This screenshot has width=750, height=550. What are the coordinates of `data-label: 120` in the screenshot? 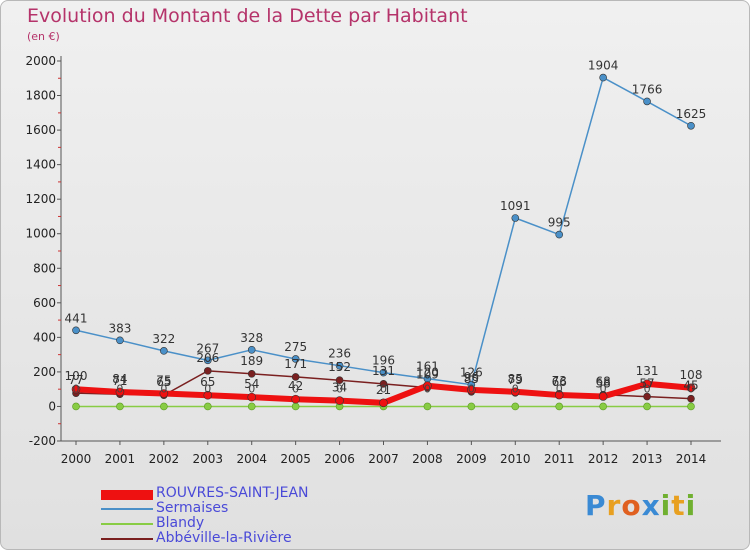 It's located at (427, 373).